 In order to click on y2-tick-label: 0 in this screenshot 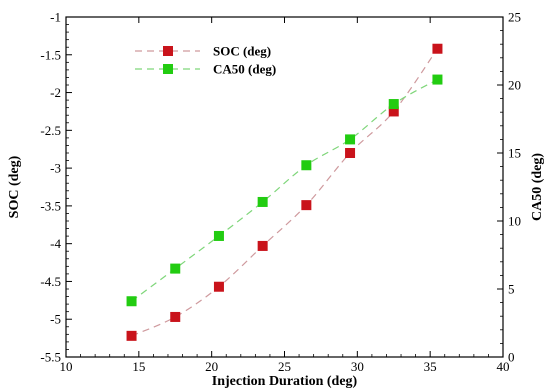, I will do `click(511, 357)`.